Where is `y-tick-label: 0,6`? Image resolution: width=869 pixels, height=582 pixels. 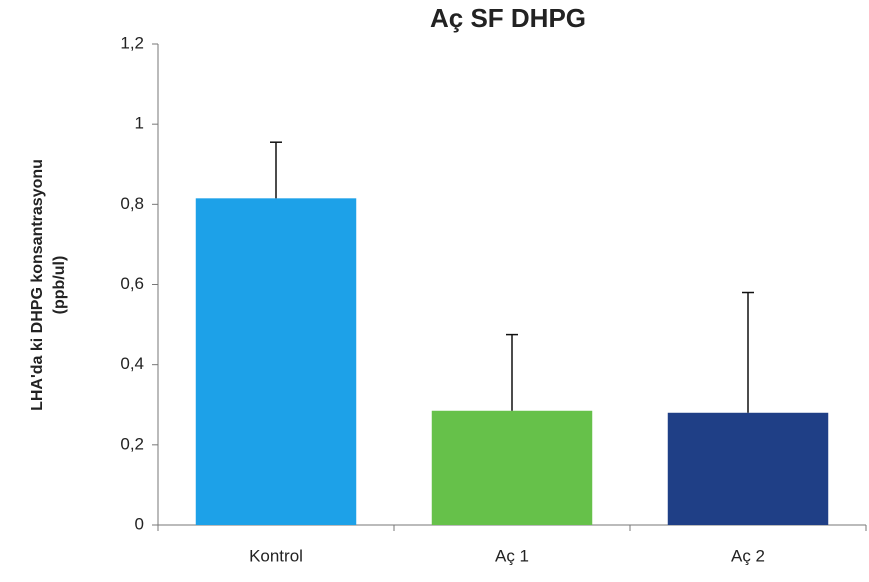 y-tick-label: 0,6 is located at coordinates (132, 283).